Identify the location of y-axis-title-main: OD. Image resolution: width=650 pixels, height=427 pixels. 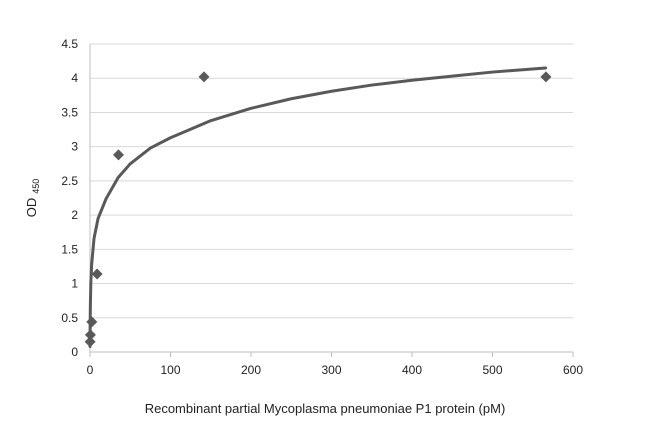
(31, 208).